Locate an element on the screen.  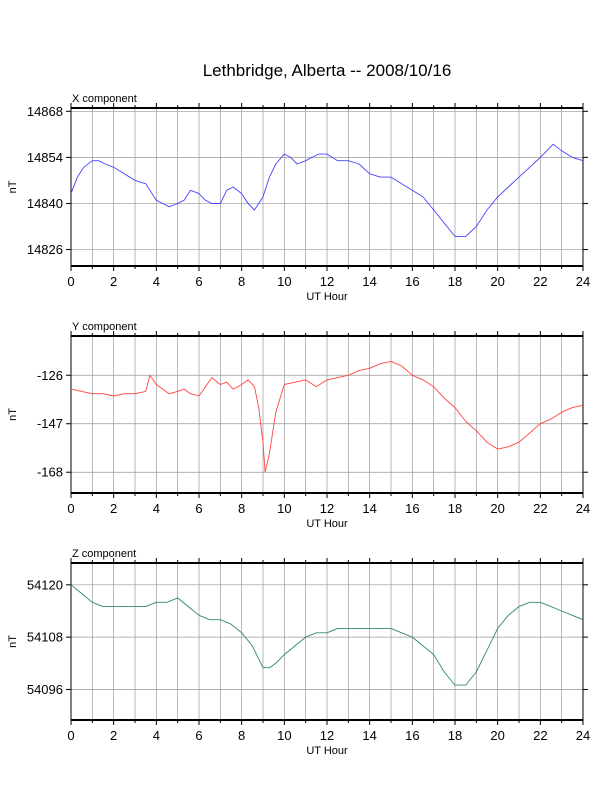
chart-title: Lethbridge, Alberta -- 2008/10/16 is located at coordinates (327, 70).